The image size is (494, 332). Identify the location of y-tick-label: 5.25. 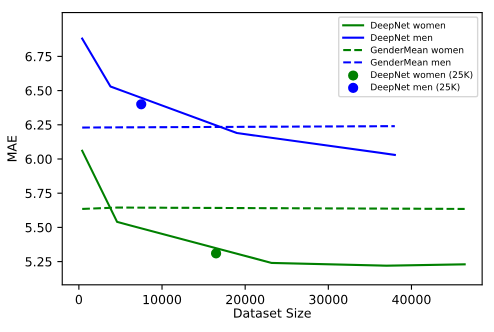
(39, 262).